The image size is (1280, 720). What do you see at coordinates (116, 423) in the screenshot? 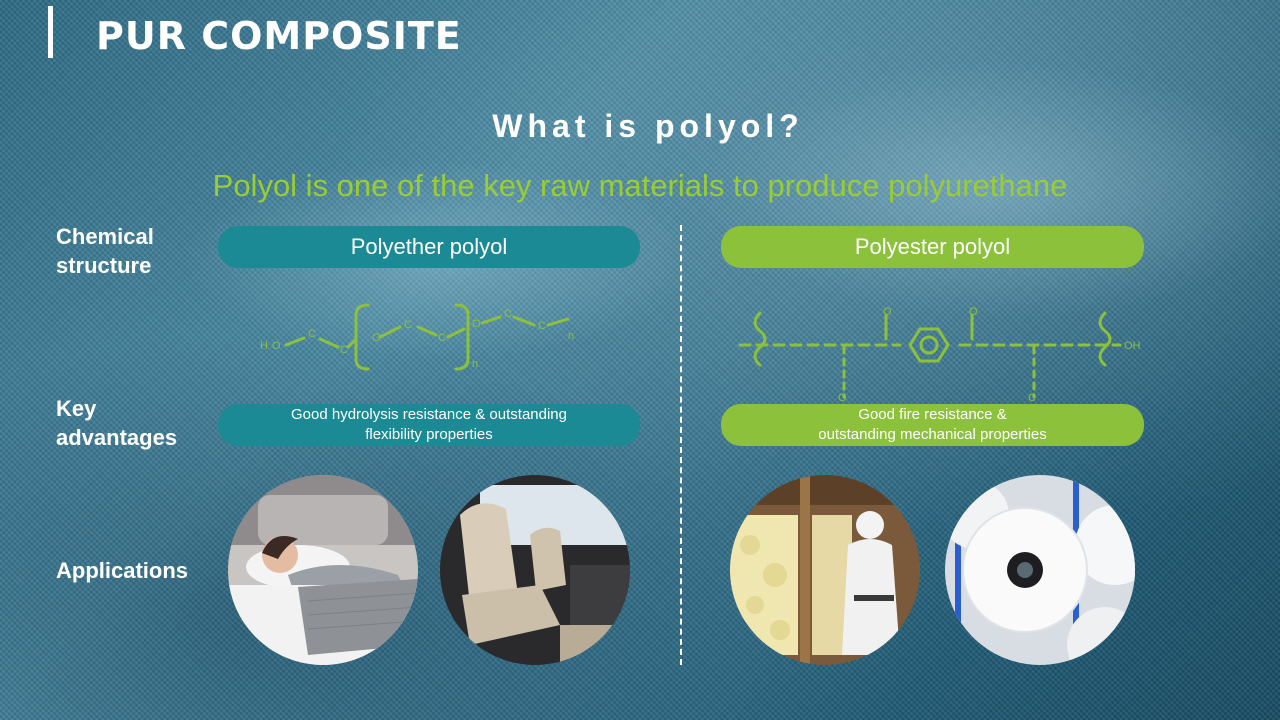
I see `row-label-key-advantages: Key advantages` at bounding box center [116, 423].